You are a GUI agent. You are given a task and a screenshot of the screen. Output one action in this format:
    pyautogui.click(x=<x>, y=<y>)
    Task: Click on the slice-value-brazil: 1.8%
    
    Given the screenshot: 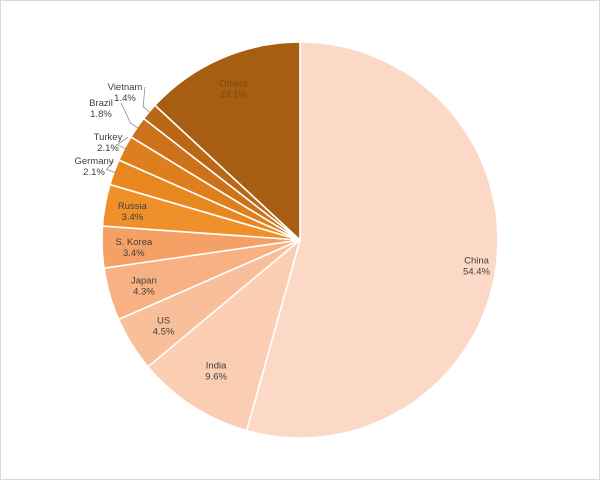 What is the action you would take?
    pyautogui.click(x=101, y=114)
    